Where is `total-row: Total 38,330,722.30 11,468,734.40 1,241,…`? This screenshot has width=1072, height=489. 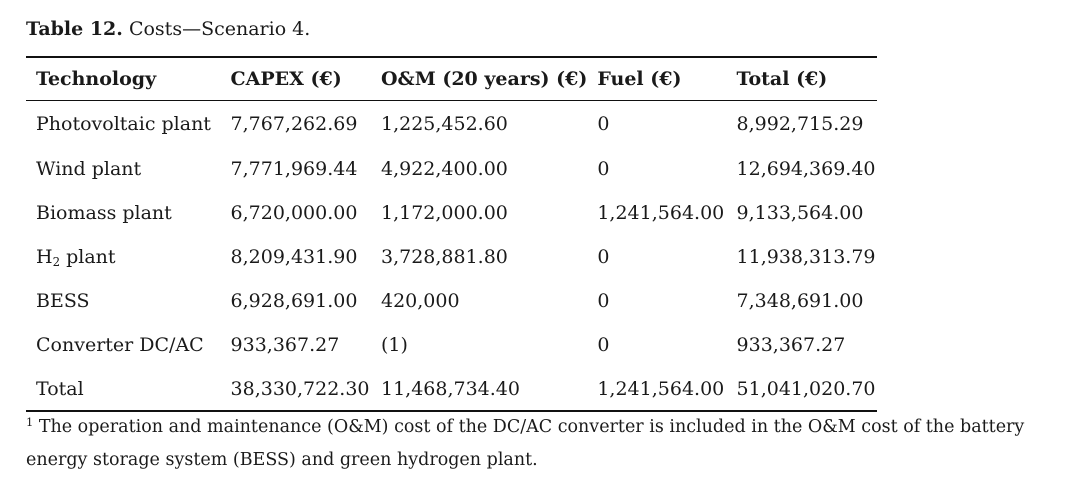 total-row: Total 38,330,722.30 11,468,734.40 1,241,… is located at coordinates (451, 389).